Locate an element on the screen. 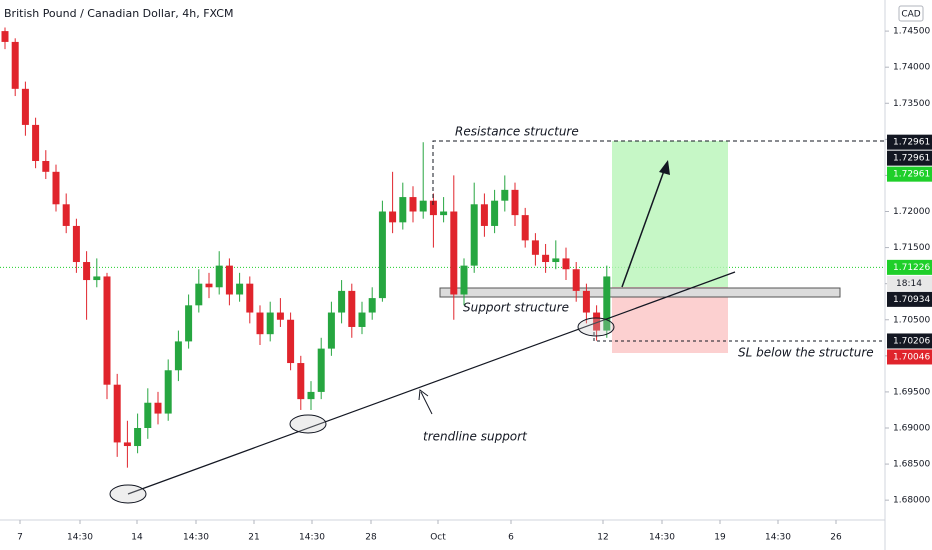  y-tick-label: 1.72000 is located at coordinates (911, 212).